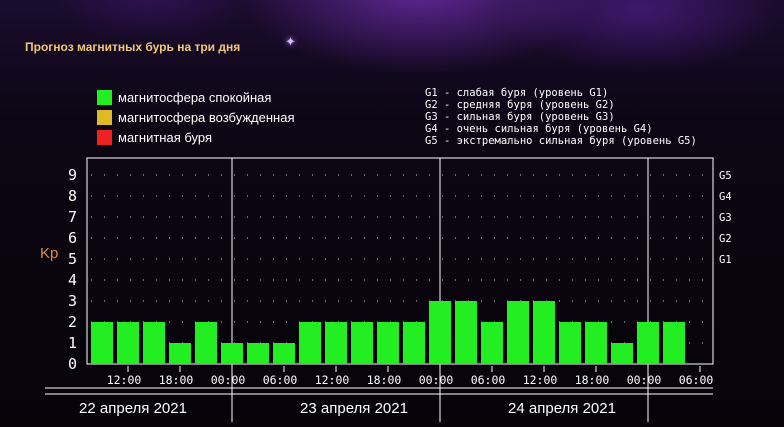 This screenshot has width=784, height=427. I want to click on legend-swatch-calm, so click(104, 97).